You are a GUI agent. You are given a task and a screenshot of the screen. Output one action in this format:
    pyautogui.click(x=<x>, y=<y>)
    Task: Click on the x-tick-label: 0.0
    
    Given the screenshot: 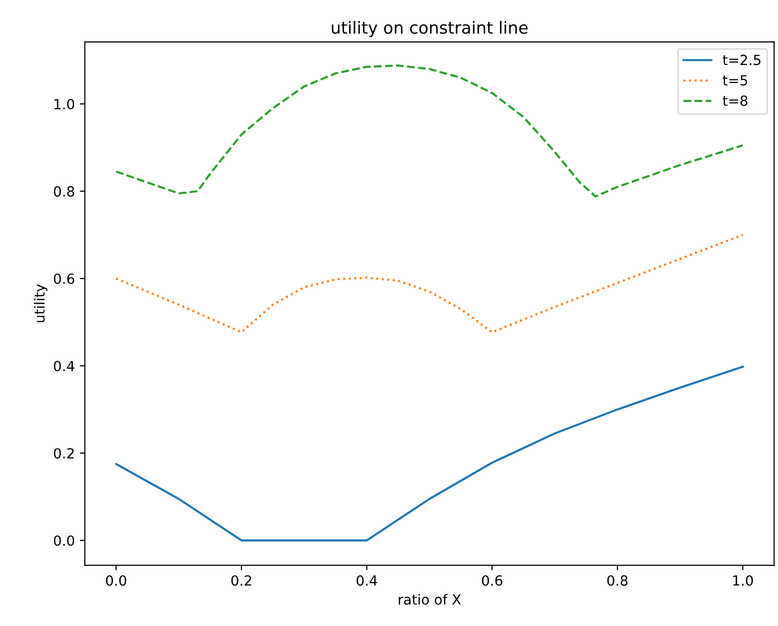 What is the action you would take?
    pyautogui.click(x=116, y=580)
    